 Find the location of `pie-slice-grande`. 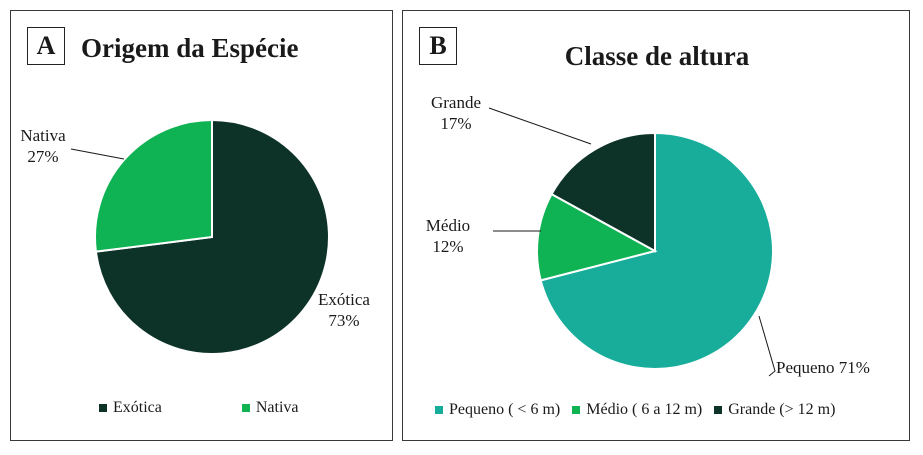

pie-slice-grande is located at coordinates (603, 192).